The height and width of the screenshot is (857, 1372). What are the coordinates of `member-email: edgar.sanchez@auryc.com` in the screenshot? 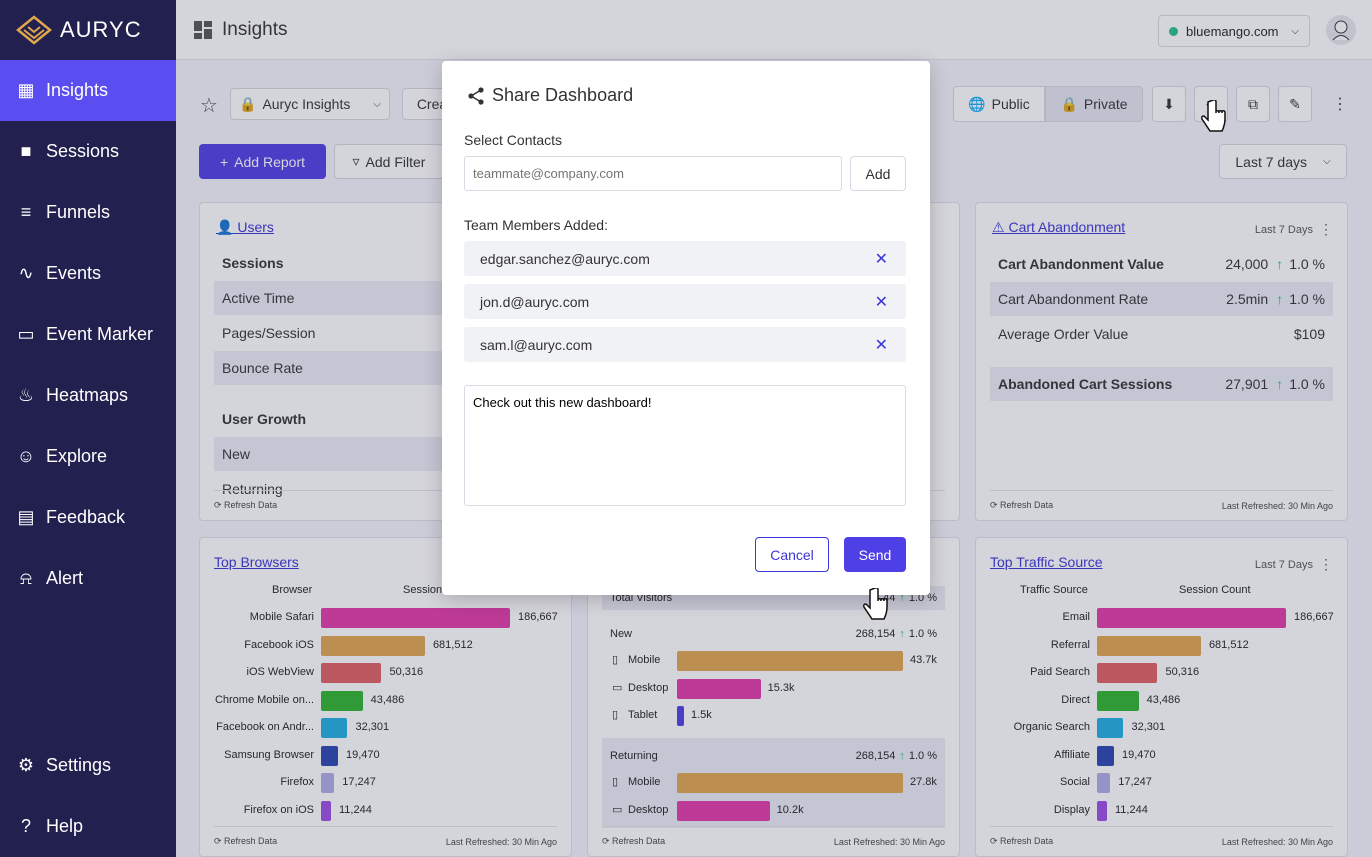 It's located at (565, 258).